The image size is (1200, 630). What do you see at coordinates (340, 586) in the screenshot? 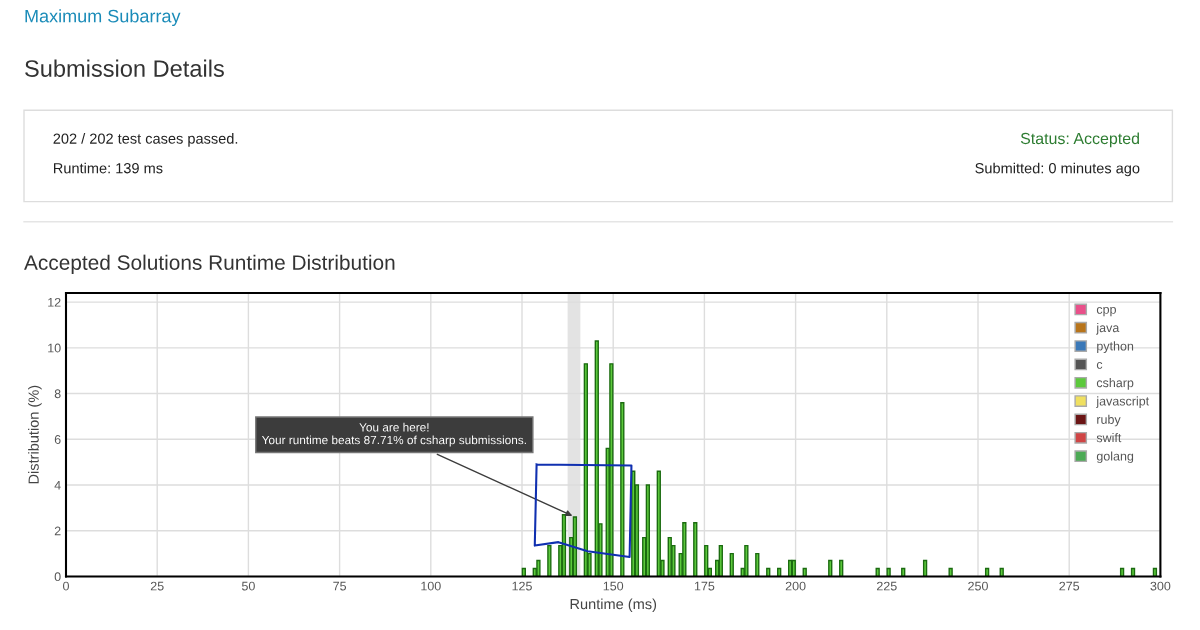
I see `x-tick-label: 75` at bounding box center [340, 586].